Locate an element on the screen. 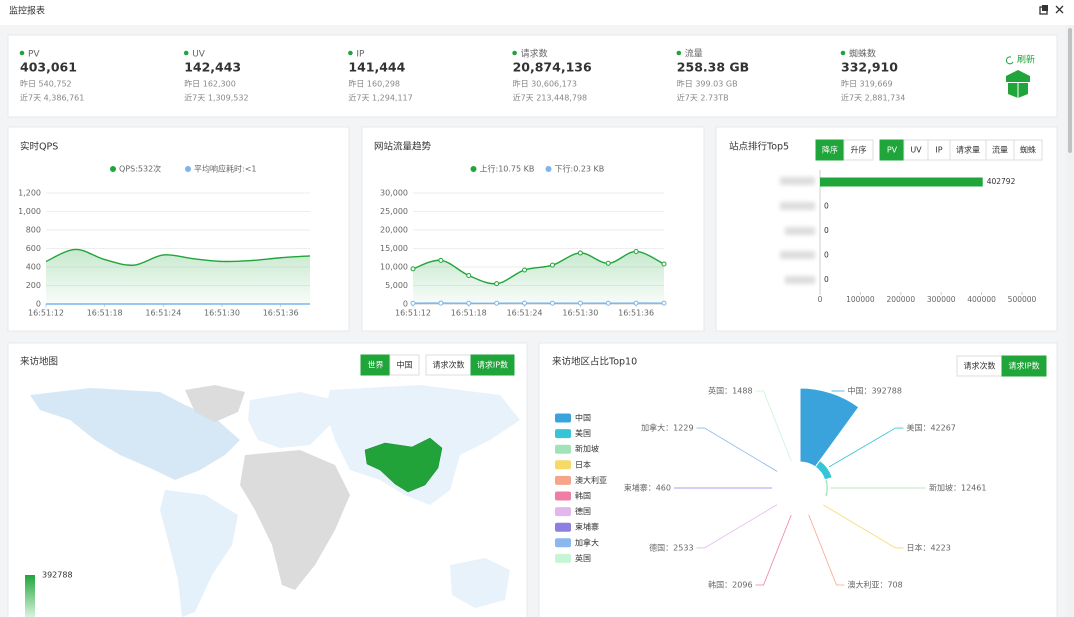 The image size is (1074, 617). legend-label: 英国 is located at coordinates (583, 558).